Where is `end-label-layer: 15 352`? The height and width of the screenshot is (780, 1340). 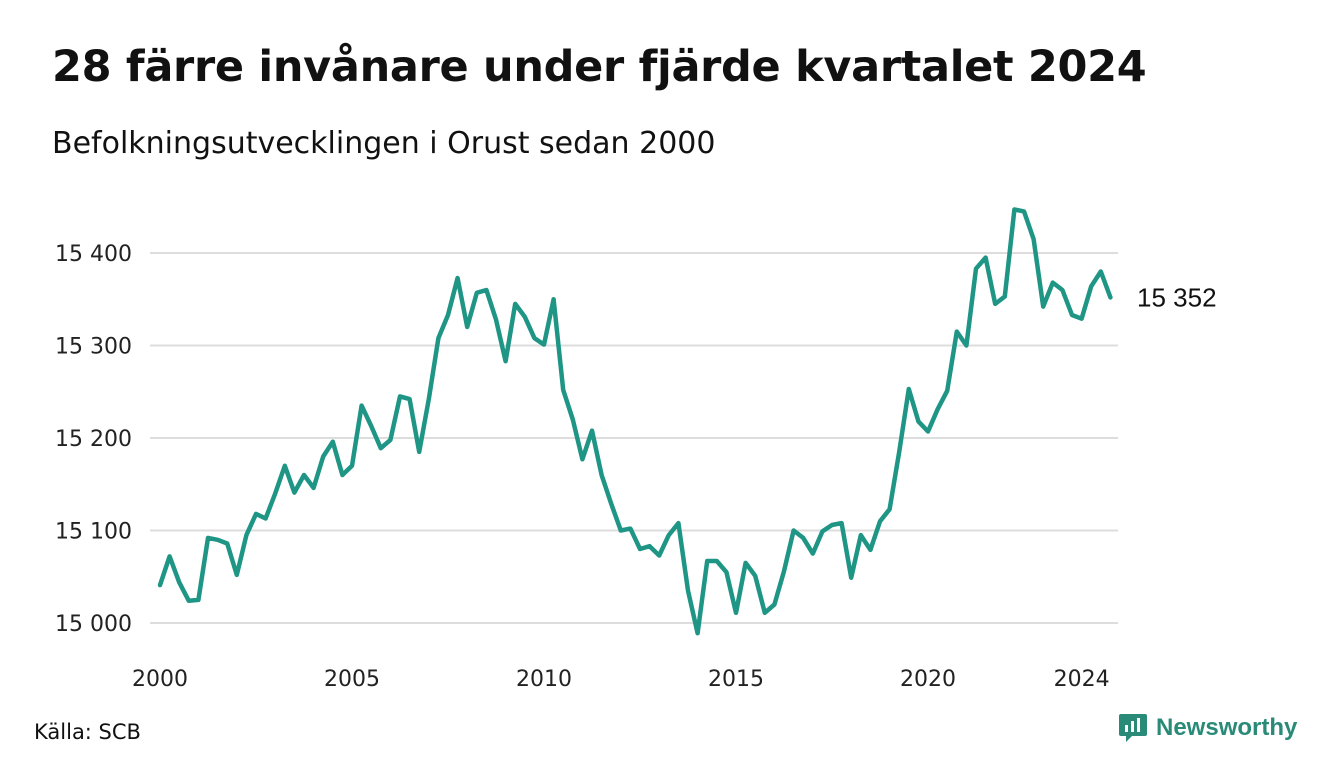 end-label-layer: 15 352 is located at coordinates (1177, 297).